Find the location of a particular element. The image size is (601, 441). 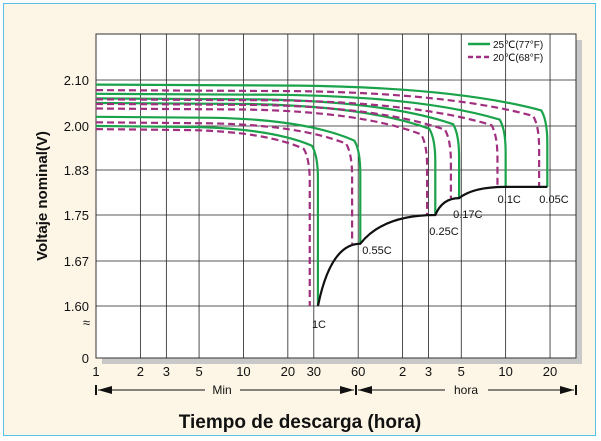

range-label-min: Min is located at coordinates (221, 390).